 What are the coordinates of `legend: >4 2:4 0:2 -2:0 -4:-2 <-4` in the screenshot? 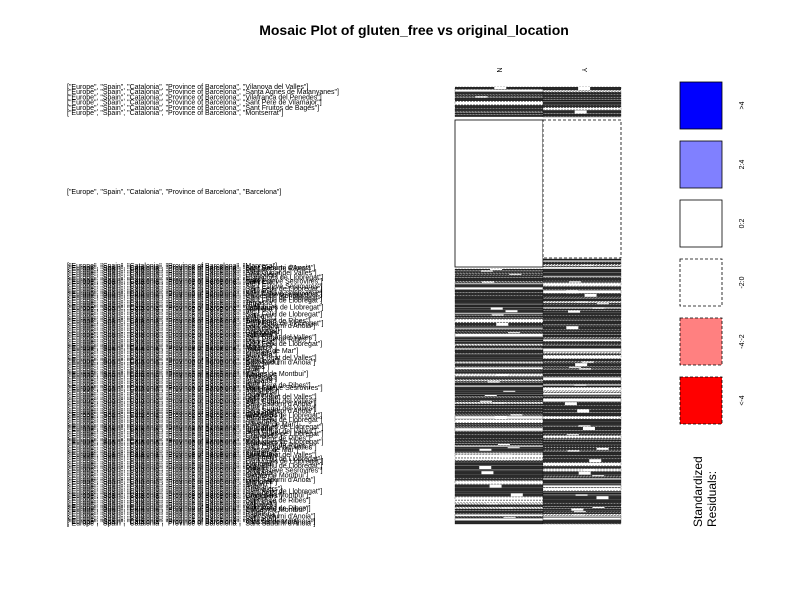 It's located at (712, 253).